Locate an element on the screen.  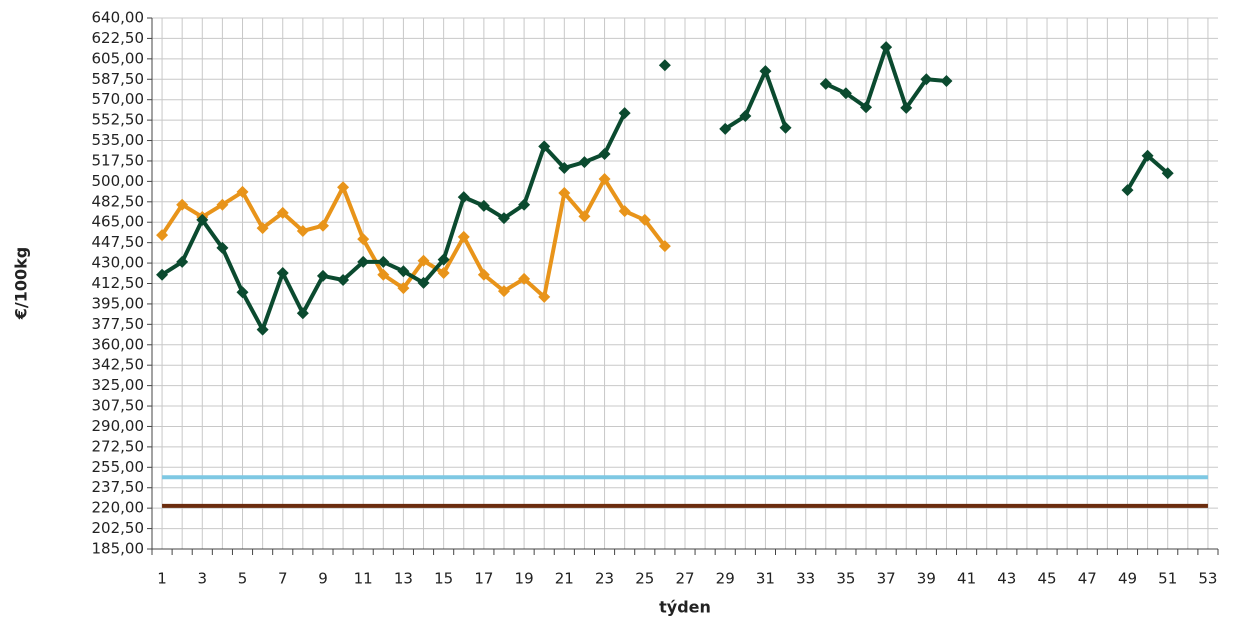
y-axis-label: €/100kg is located at coordinates (21, 283).